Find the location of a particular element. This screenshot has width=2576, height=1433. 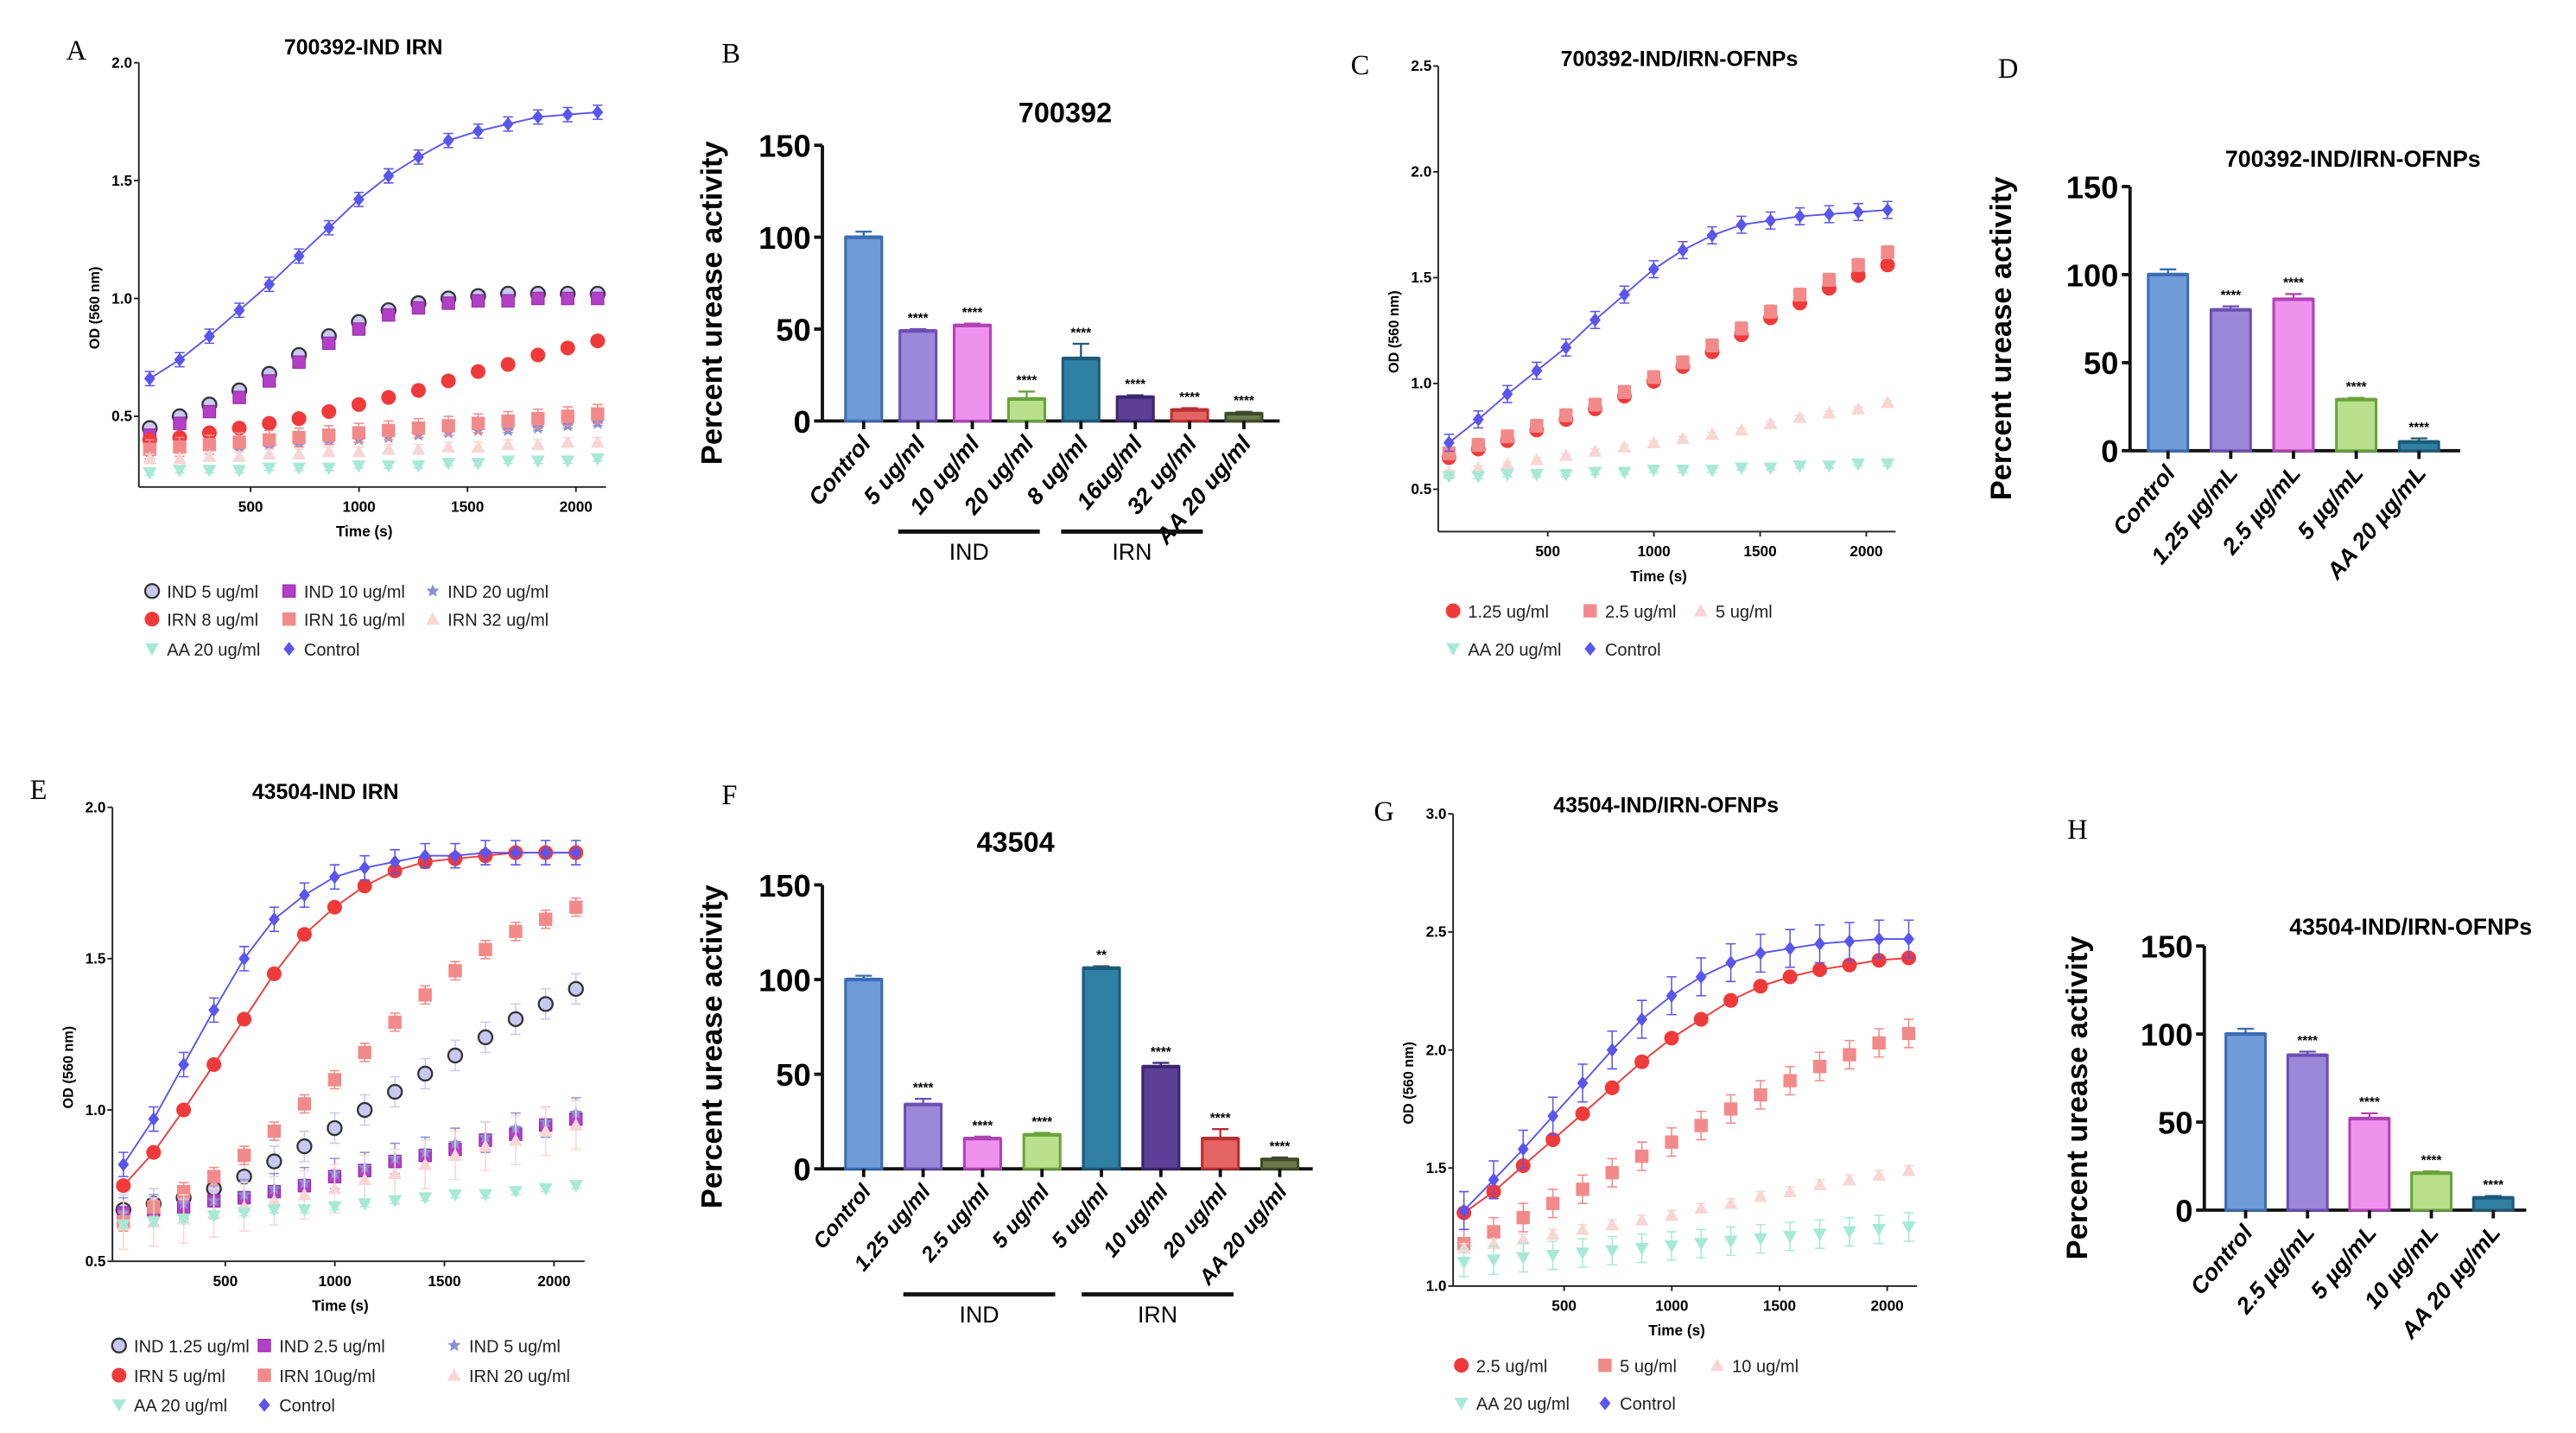

series-2-5-ug-ml is located at coordinates (1668, 352).